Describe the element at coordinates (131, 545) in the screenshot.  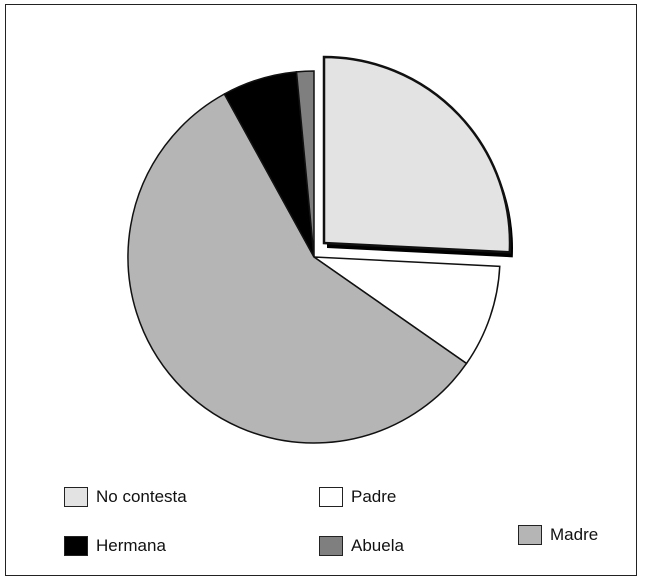
I see `legend-label-hermana: Hermana` at that location.